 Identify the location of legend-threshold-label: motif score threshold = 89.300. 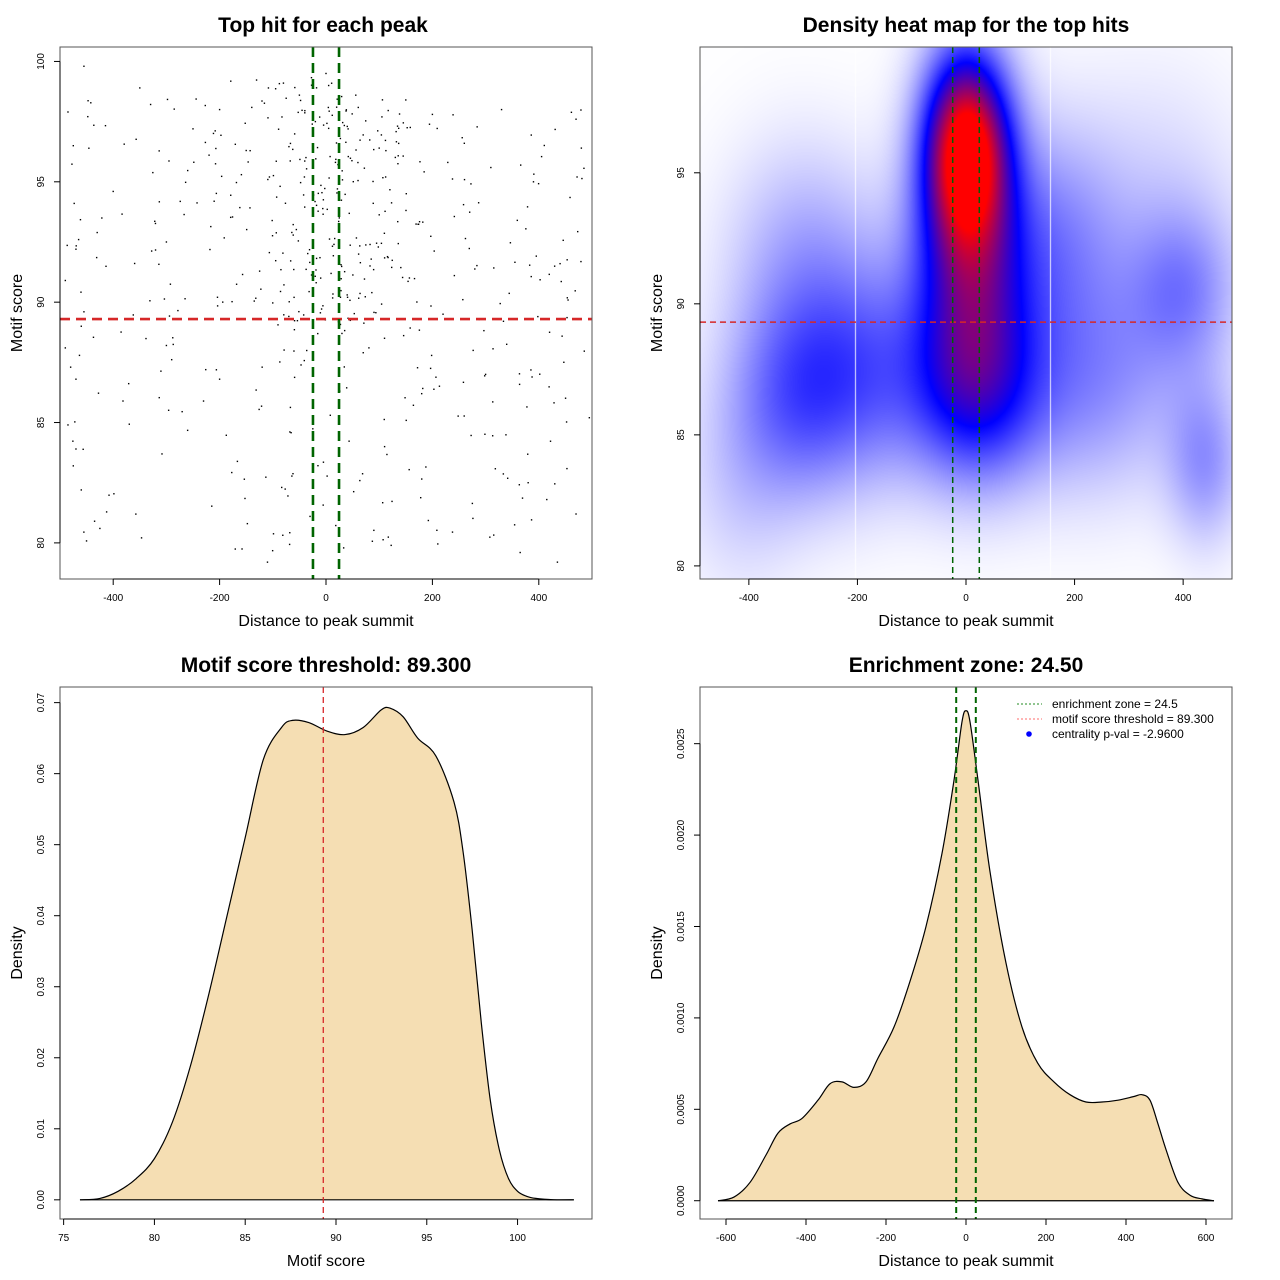
(1133, 719).